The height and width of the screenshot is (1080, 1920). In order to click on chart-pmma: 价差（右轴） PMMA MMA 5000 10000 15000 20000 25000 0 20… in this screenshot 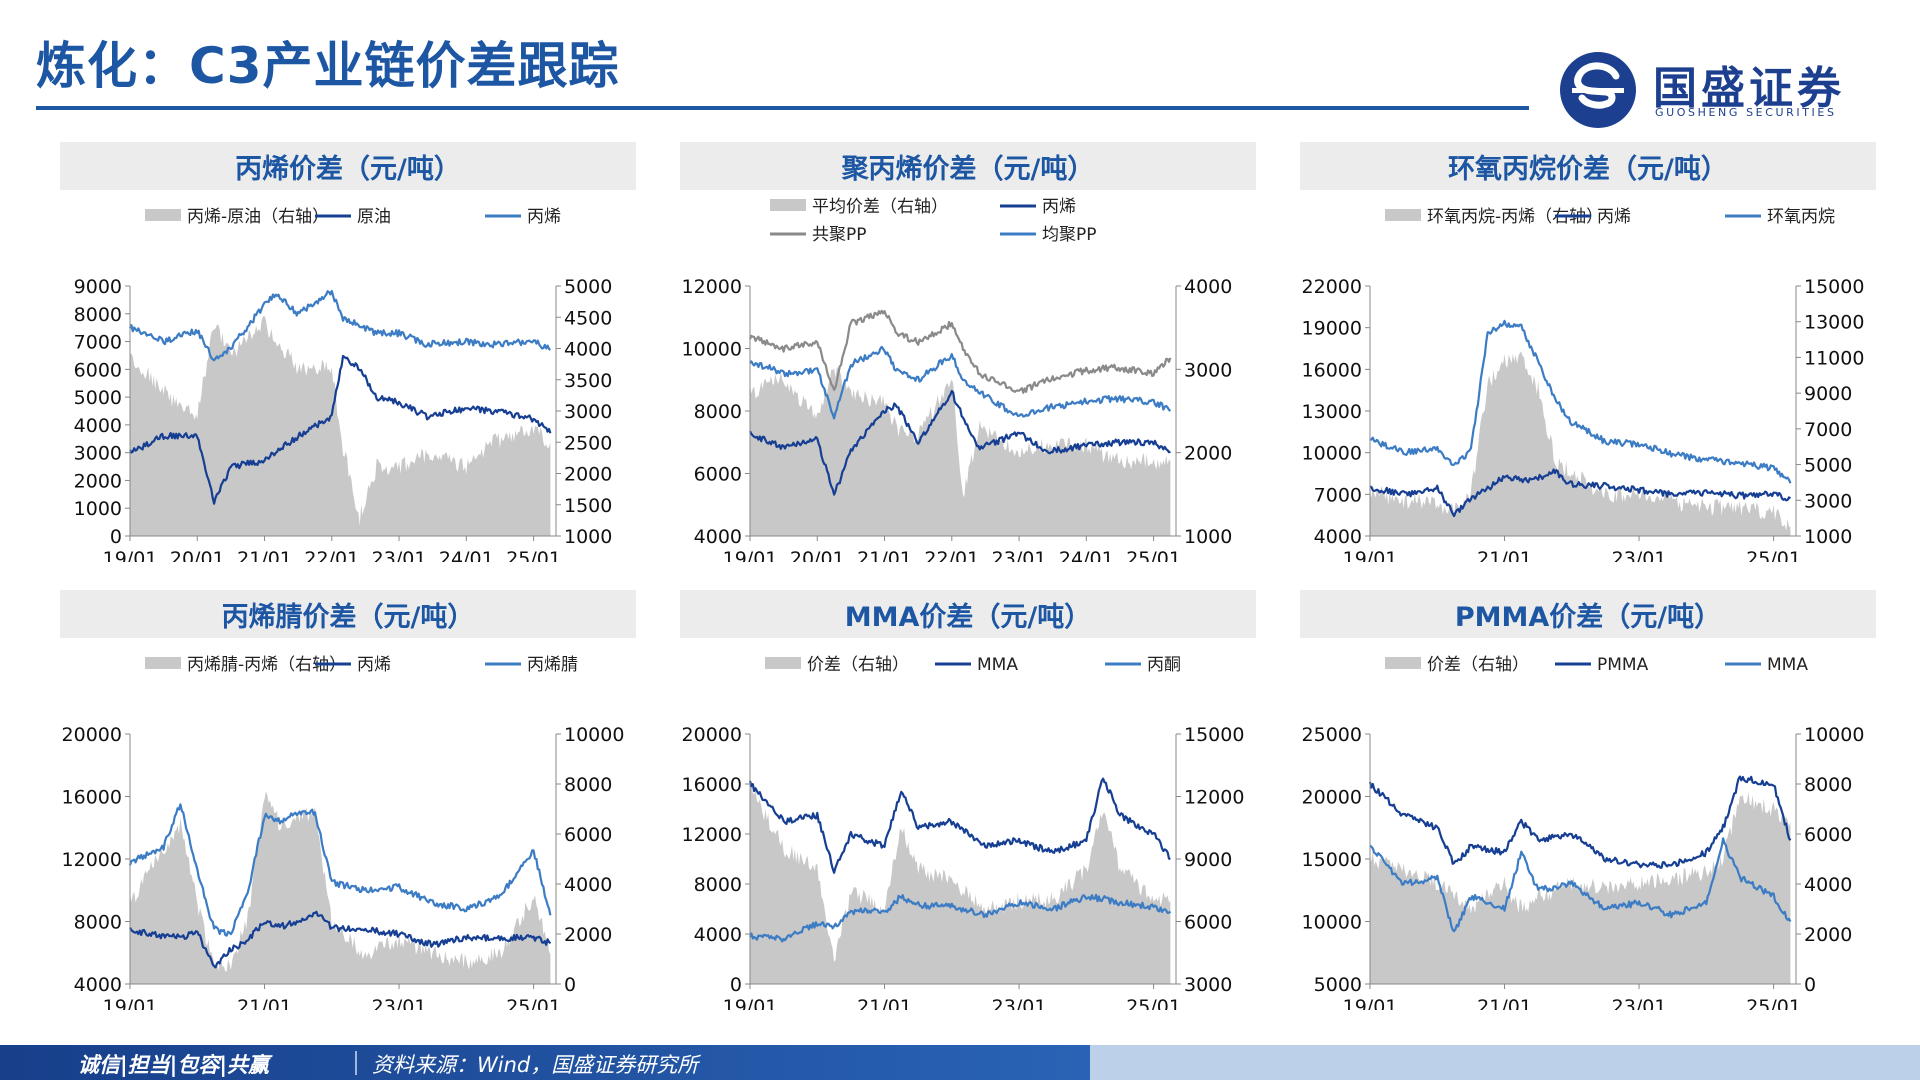, I will do `click(1583, 832)`.